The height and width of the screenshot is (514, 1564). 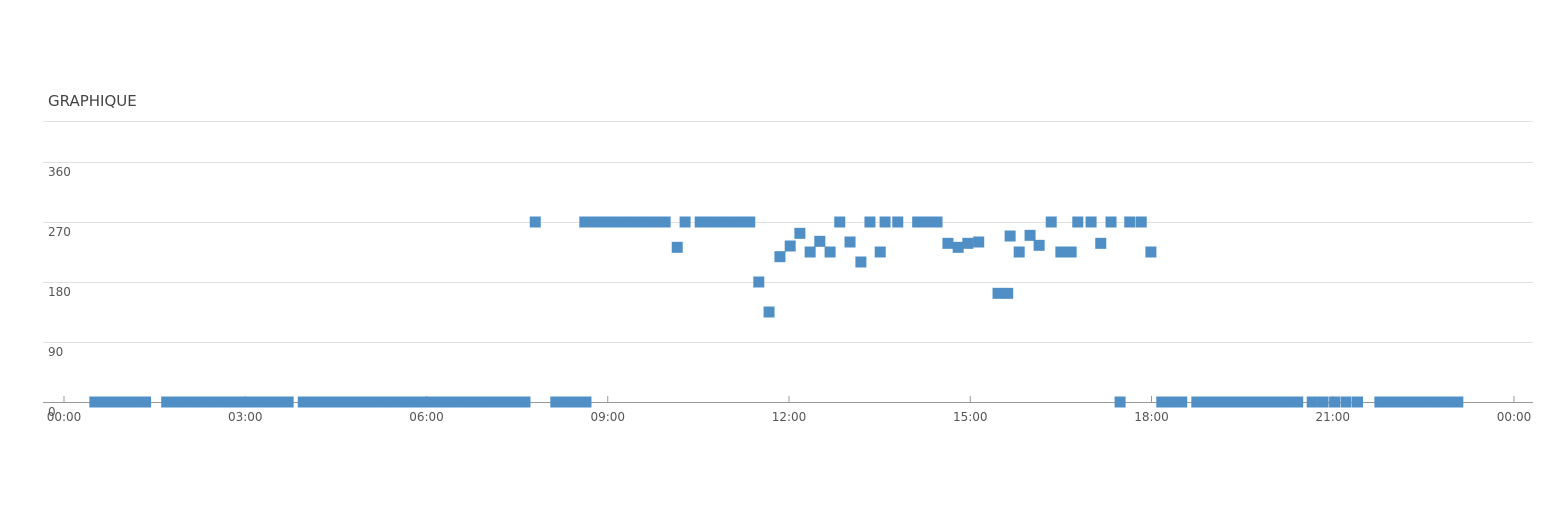 I want to click on y-tick-label: 360, so click(x=59, y=172).